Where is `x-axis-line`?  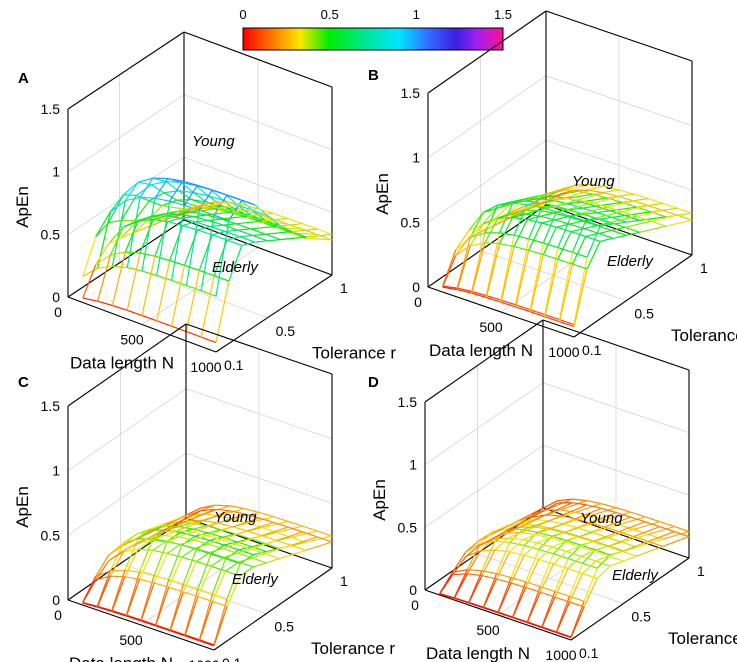
x-axis-line is located at coordinates (498, 615).